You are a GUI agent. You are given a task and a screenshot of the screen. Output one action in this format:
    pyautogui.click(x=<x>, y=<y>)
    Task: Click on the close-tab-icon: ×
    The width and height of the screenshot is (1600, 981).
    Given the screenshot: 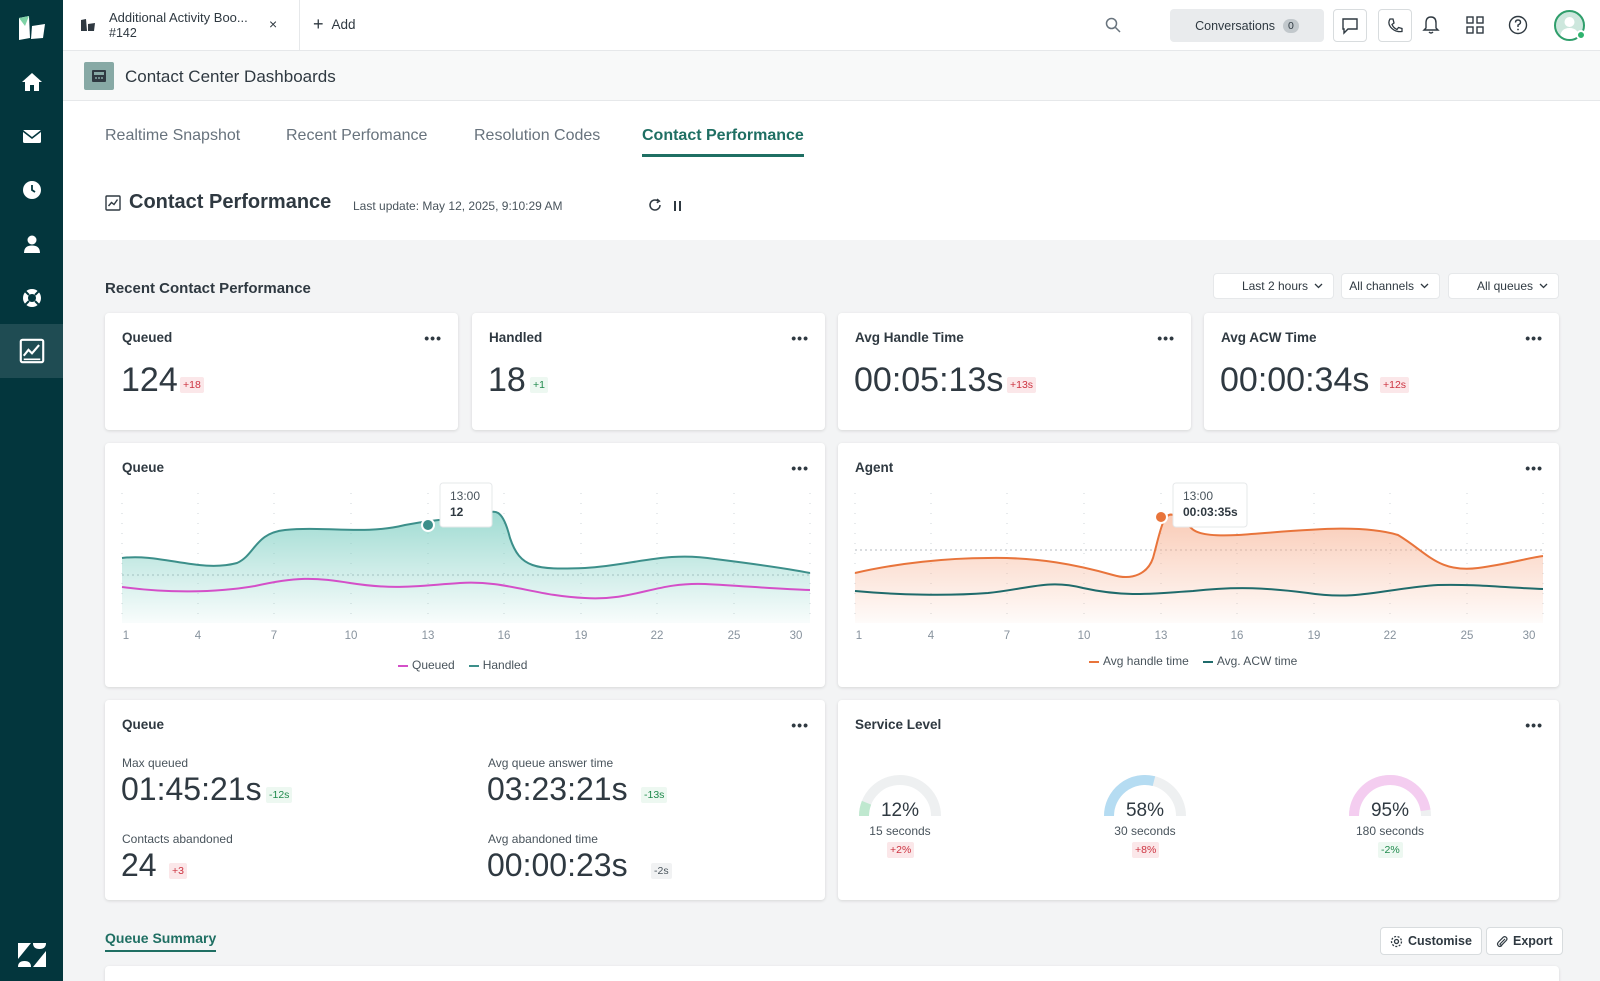 What is the action you would take?
    pyautogui.click(x=273, y=24)
    